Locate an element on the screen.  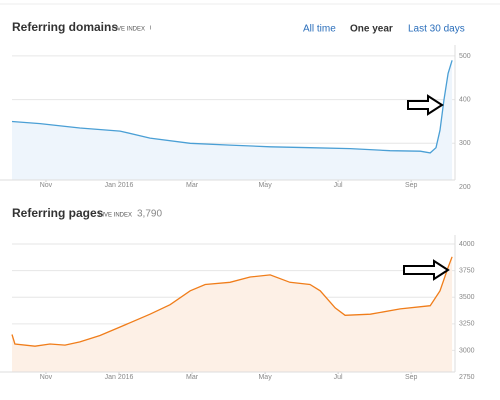
y-tick-label: 200 is located at coordinates (465, 187).